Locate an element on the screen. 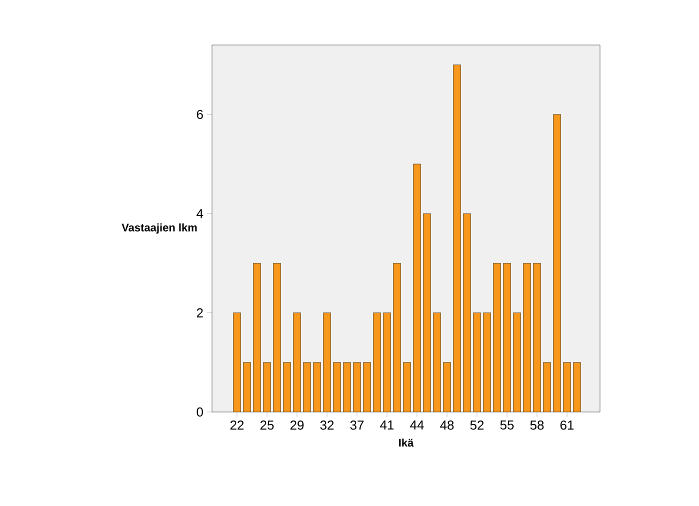  x-tick-label: 25 is located at coordinates (267, 425).